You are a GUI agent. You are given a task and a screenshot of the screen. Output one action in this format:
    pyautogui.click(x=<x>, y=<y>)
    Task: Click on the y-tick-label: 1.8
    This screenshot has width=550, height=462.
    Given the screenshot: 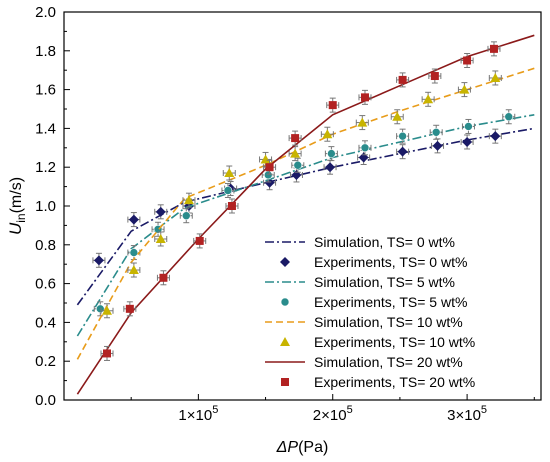 What is the action you would take?
    pyautogui.click(x=45, y=51)
    